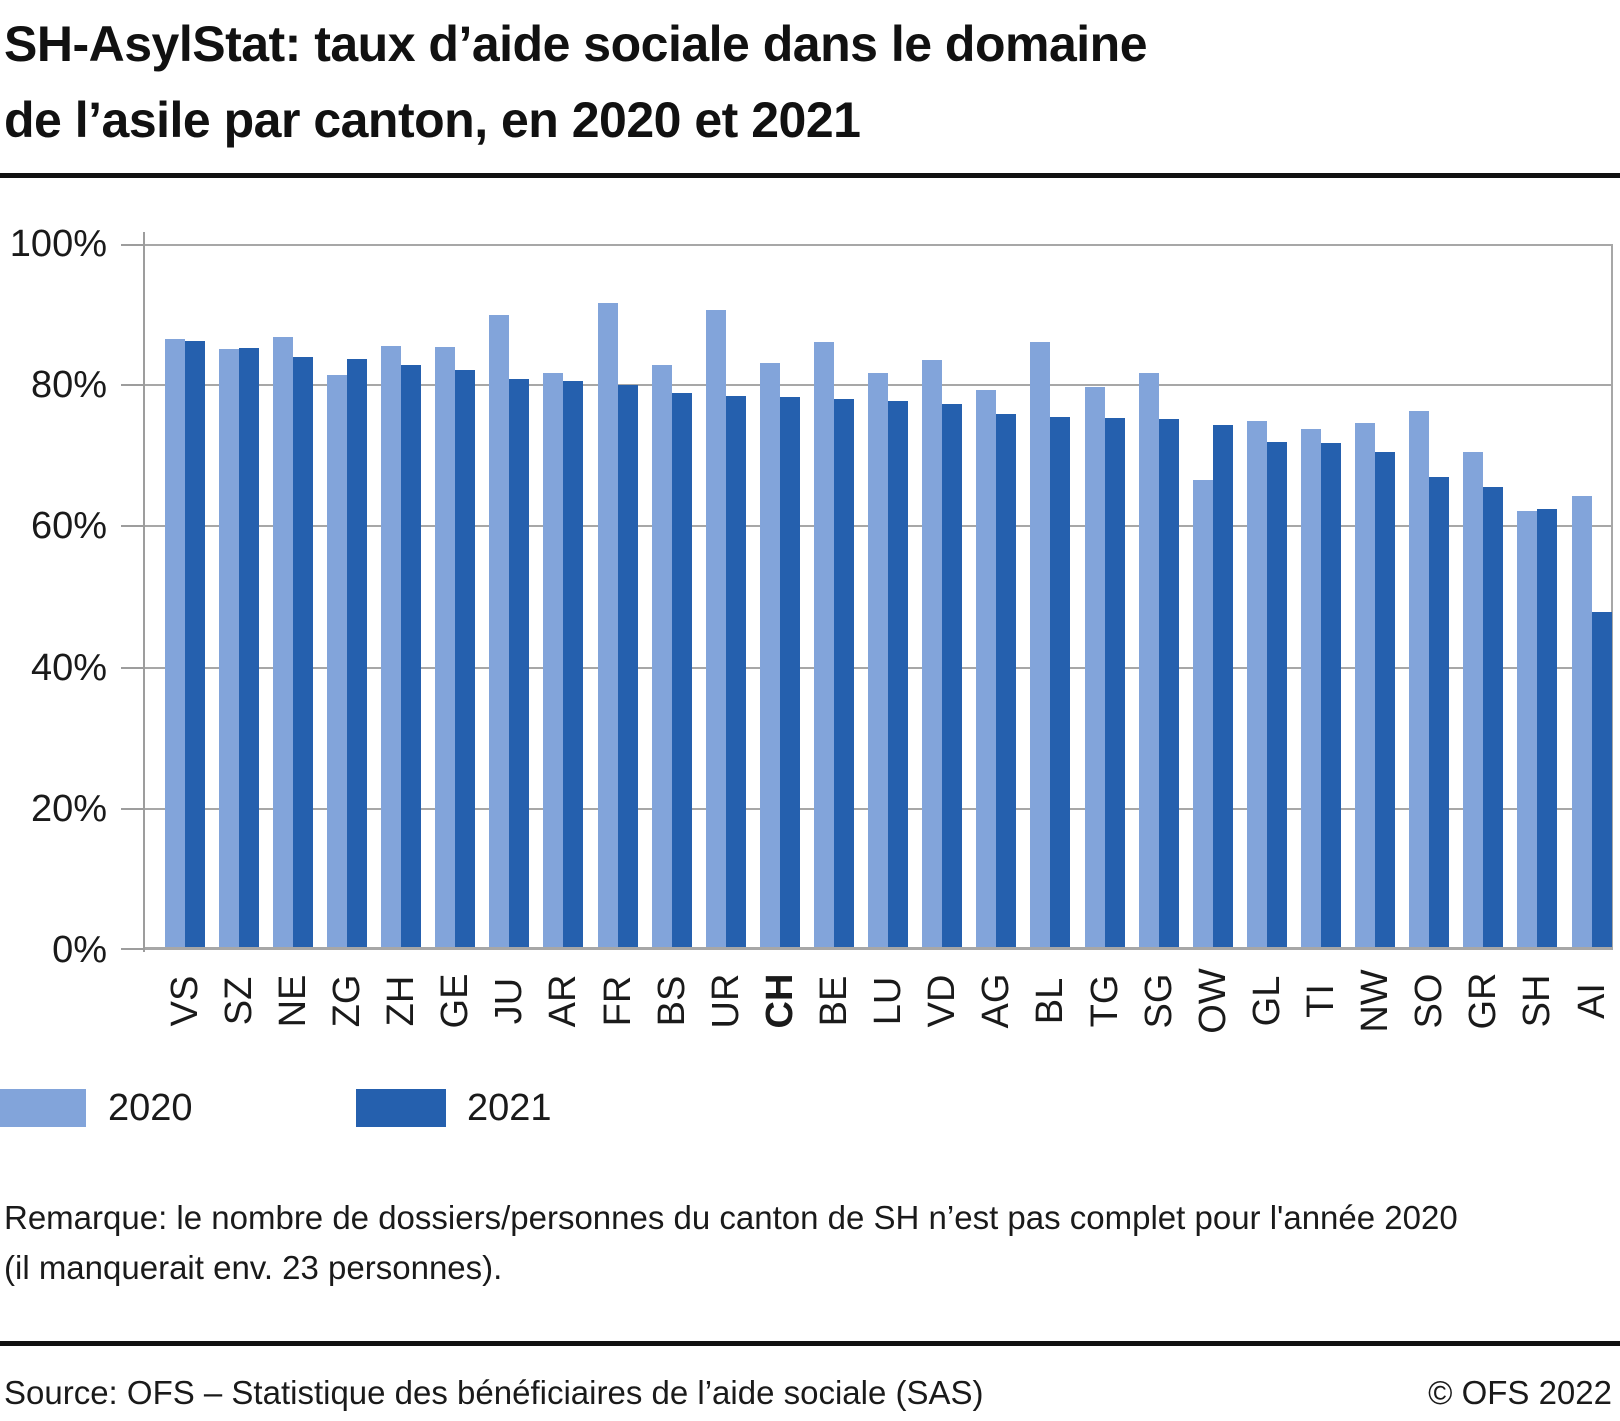 This screenshot has width=1620, height=1421. I want to click on bar-AG-2020, so click(986, 668).